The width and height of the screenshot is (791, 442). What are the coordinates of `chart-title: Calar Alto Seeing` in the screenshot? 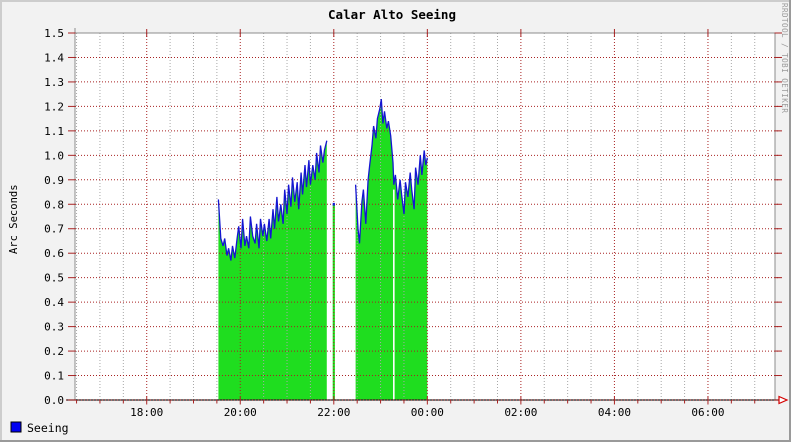 It's located at (392, 14).